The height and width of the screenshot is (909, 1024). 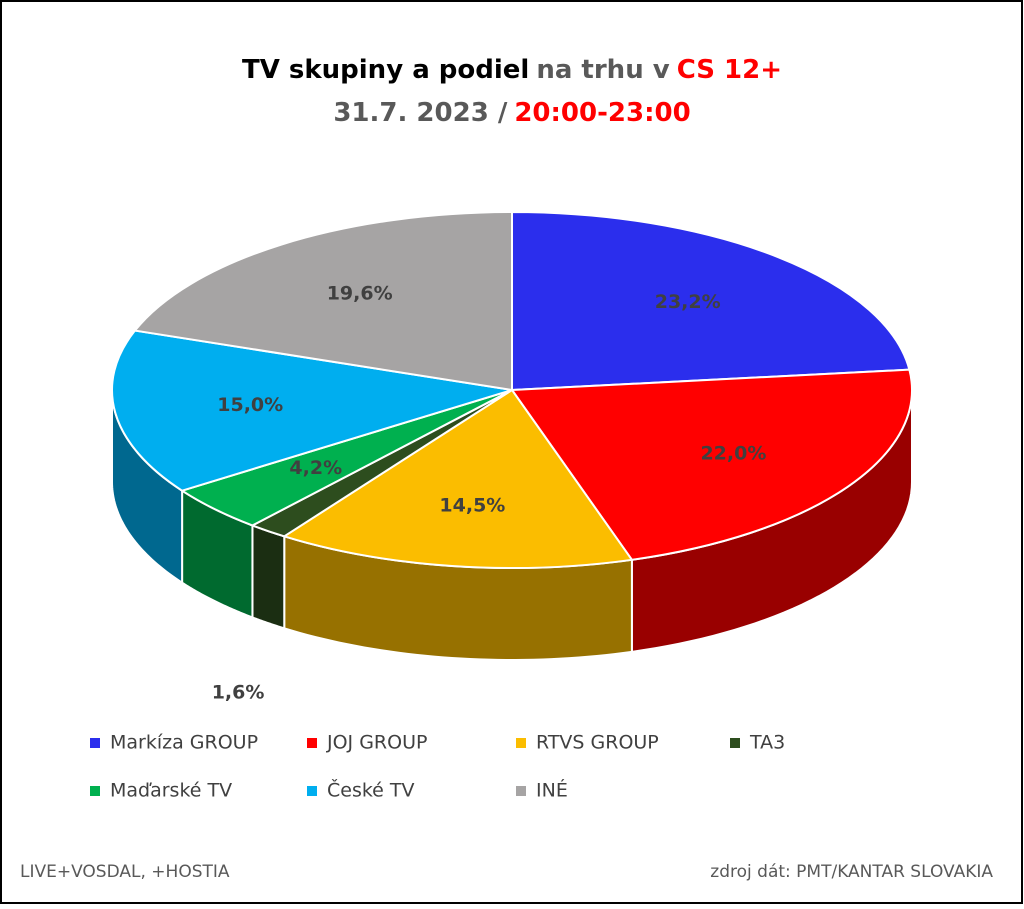 I want to click on legend-label: INÉ, so click(x=552, y=790).